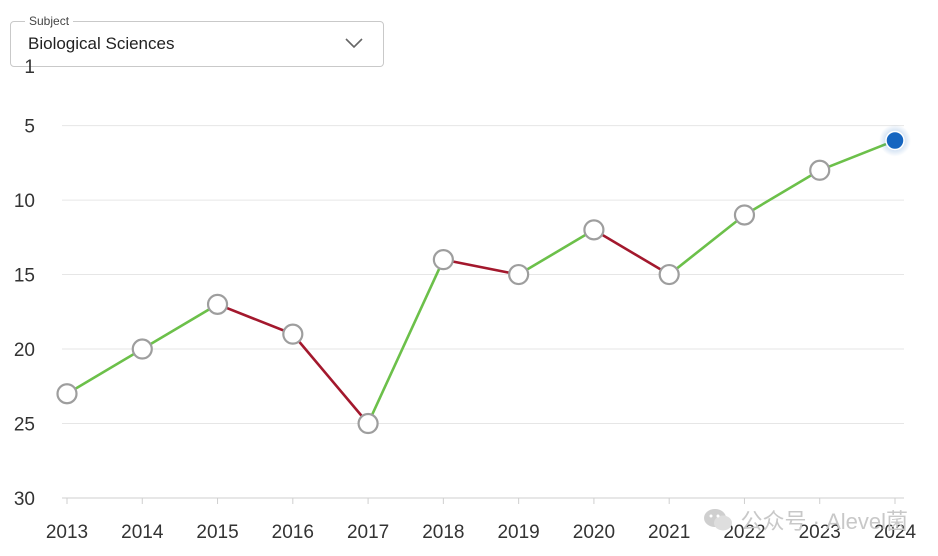 The width and height of the screenshot is (938, 556). I want to click on watermark-text: 公众号 · Alevel菌, so click(824, 521).